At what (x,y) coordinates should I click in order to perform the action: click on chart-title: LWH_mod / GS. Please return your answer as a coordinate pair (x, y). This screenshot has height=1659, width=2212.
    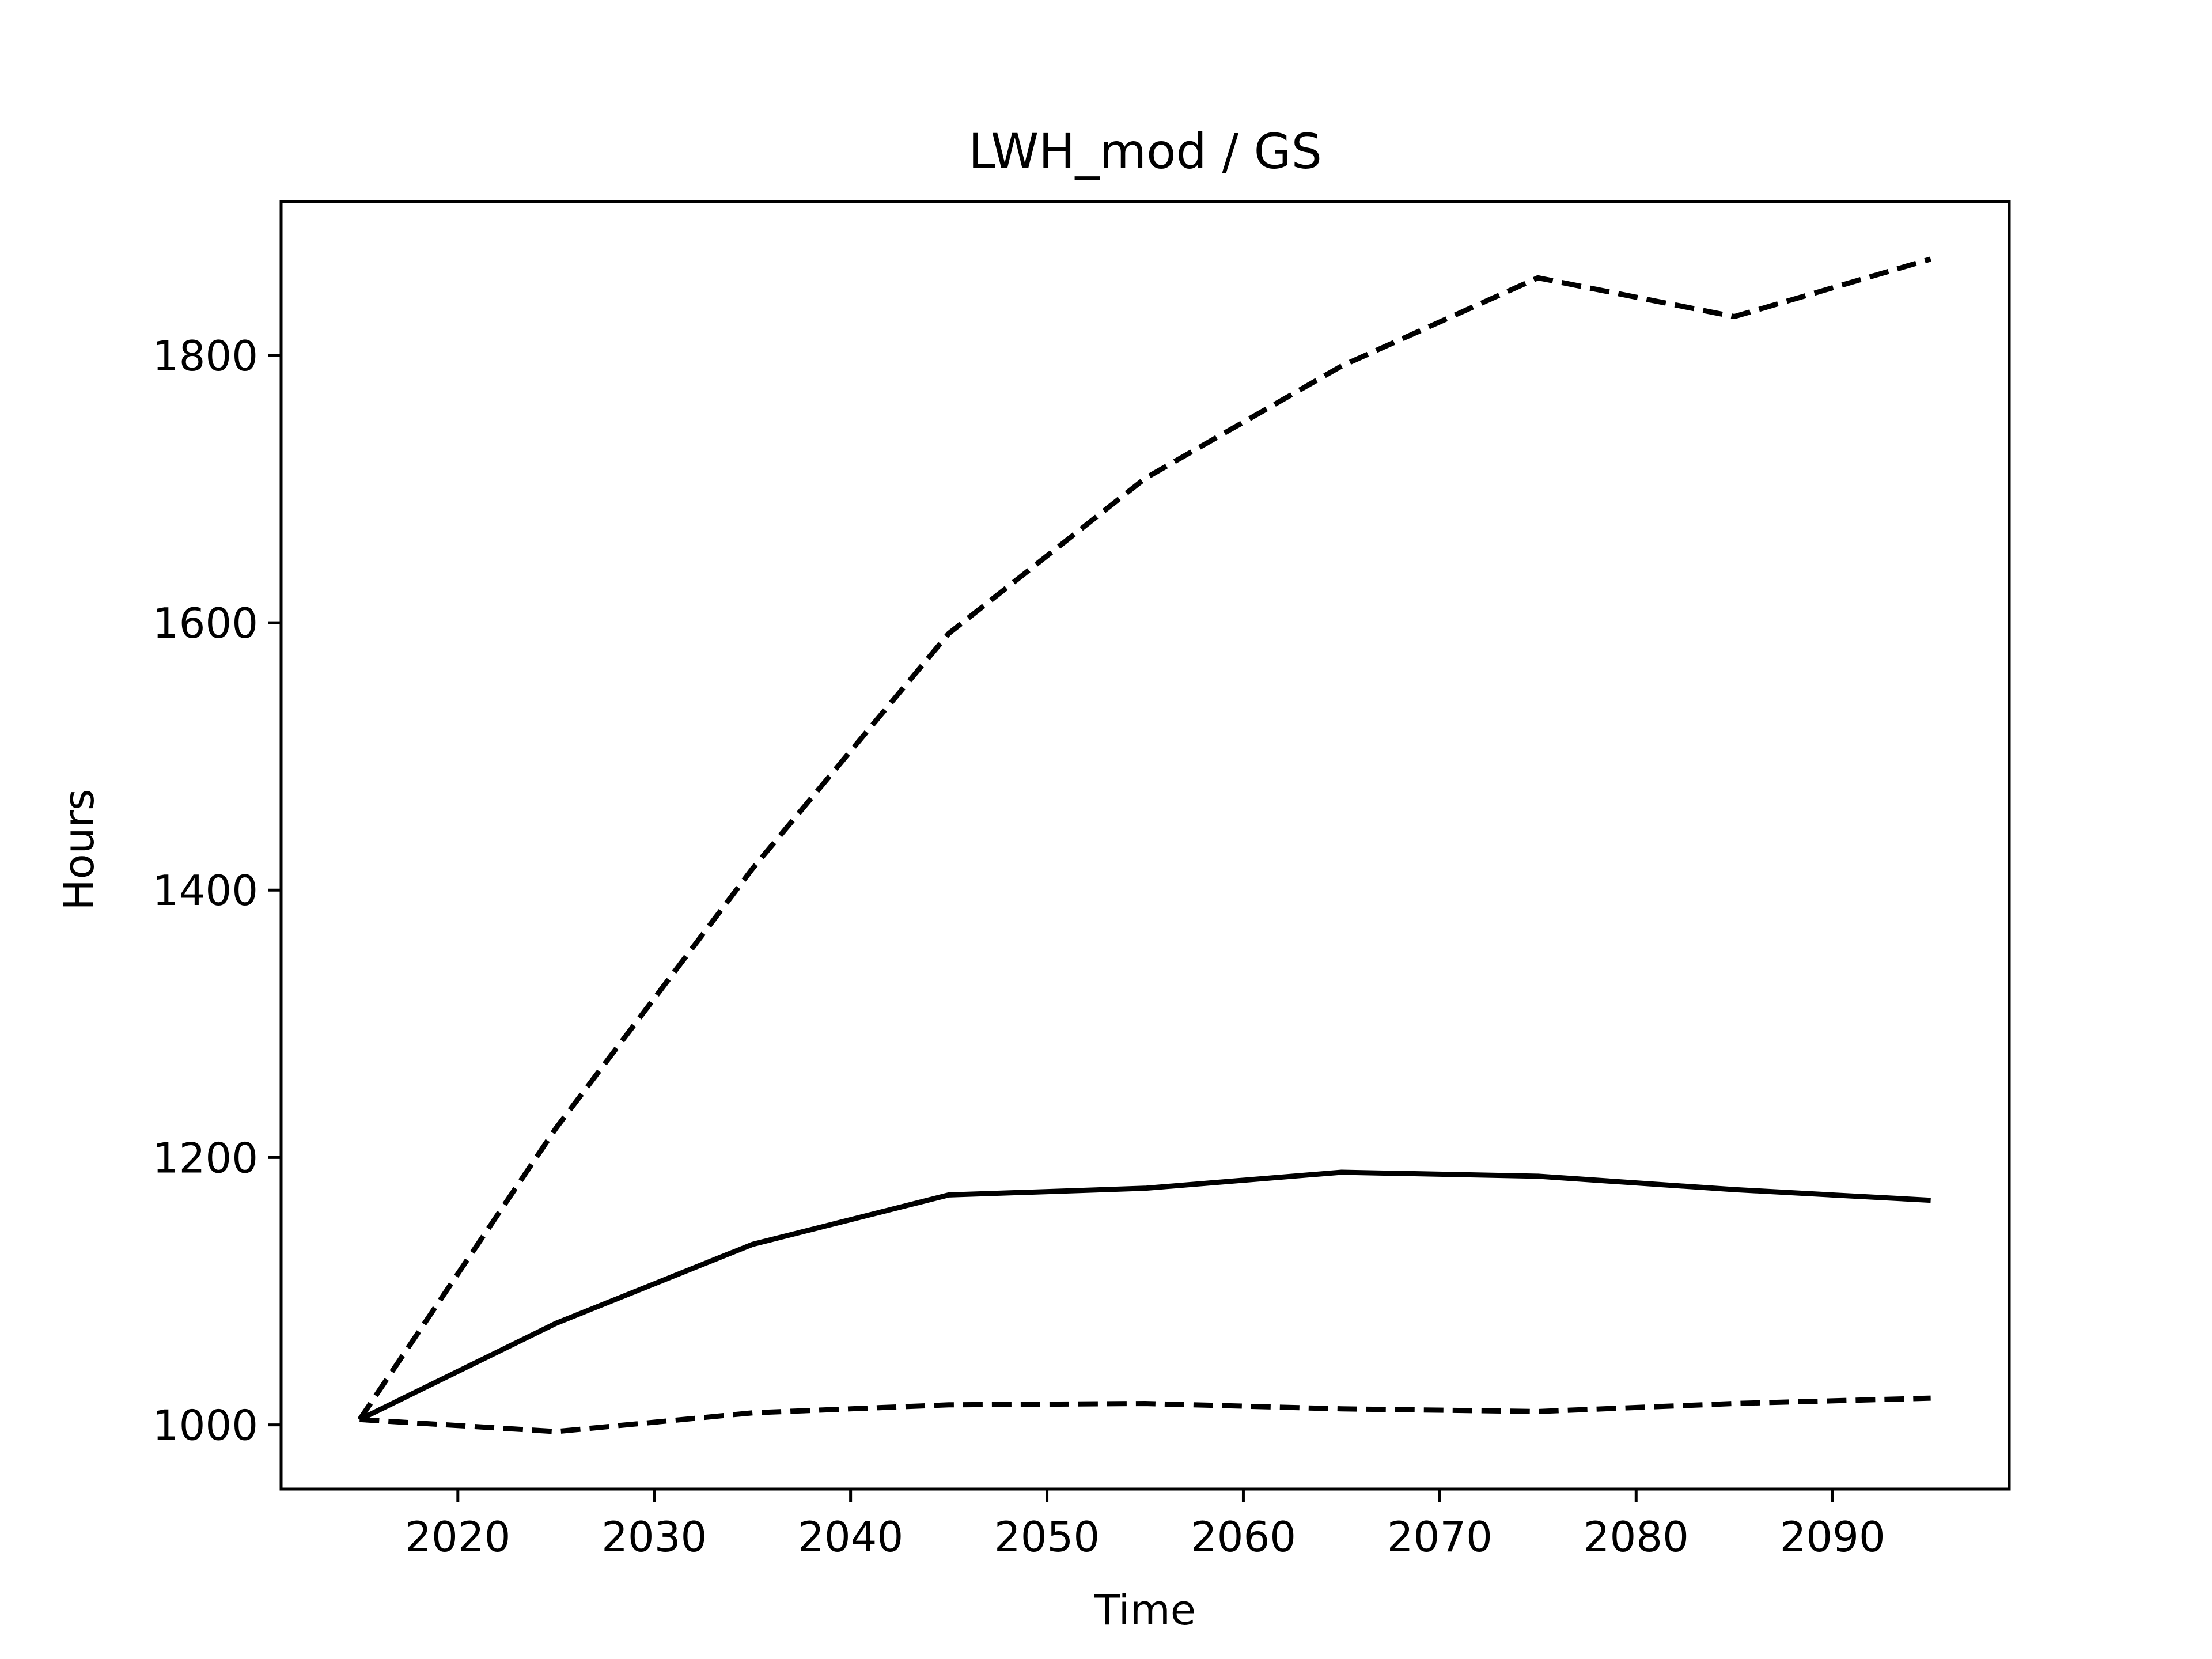
    Looking at the image, I should click on (1145, 151).